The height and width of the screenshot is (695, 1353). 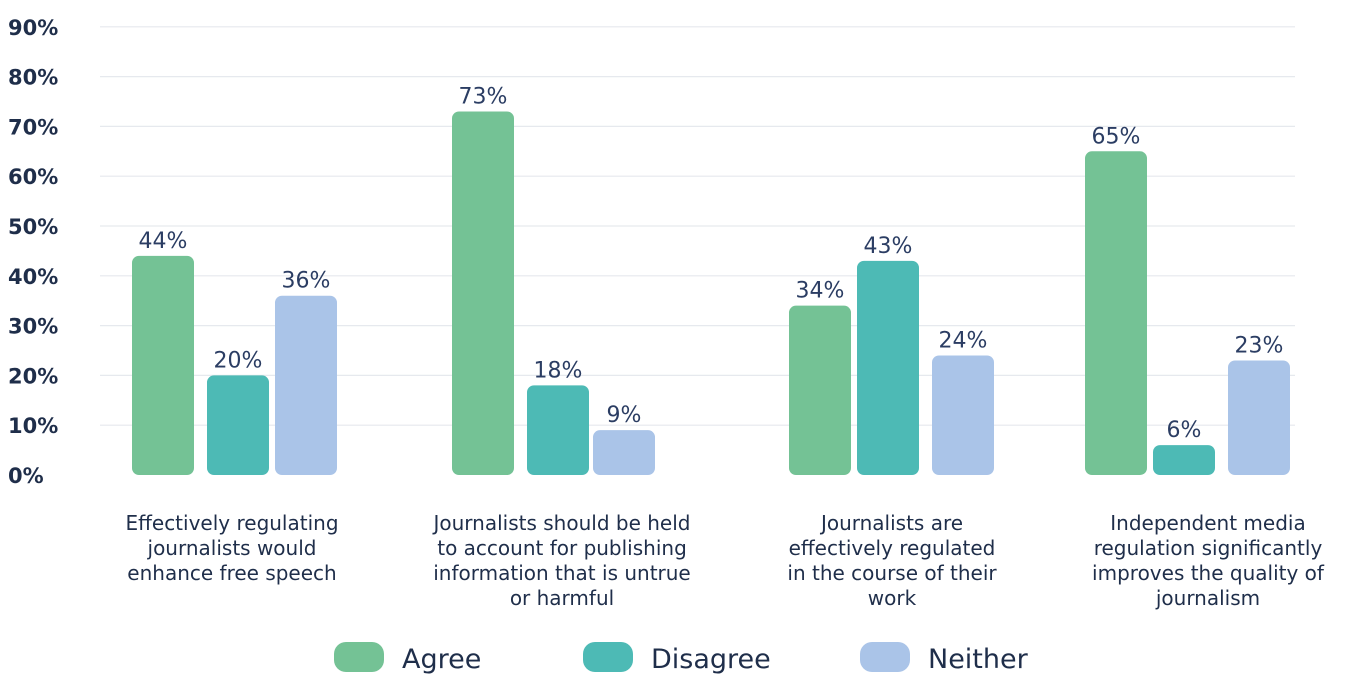 What do you see at coordinates (163, 241) in the screenshot?
I see `value-label-agree-1: 44%` at bounding box center [163, 241].